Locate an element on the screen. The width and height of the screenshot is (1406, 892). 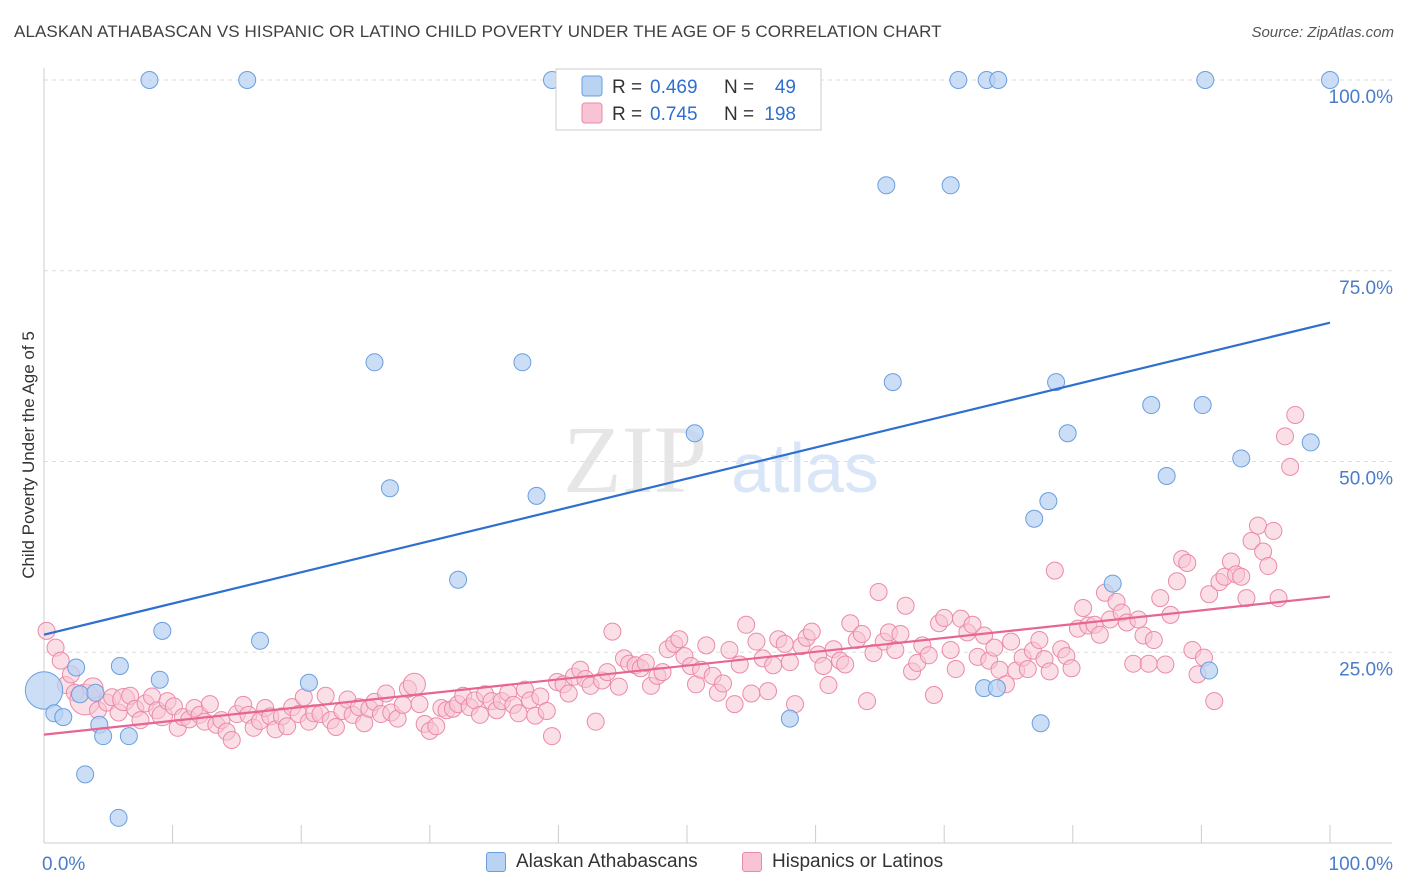
legend-swatch-blue is located at coordinates (496, 862).